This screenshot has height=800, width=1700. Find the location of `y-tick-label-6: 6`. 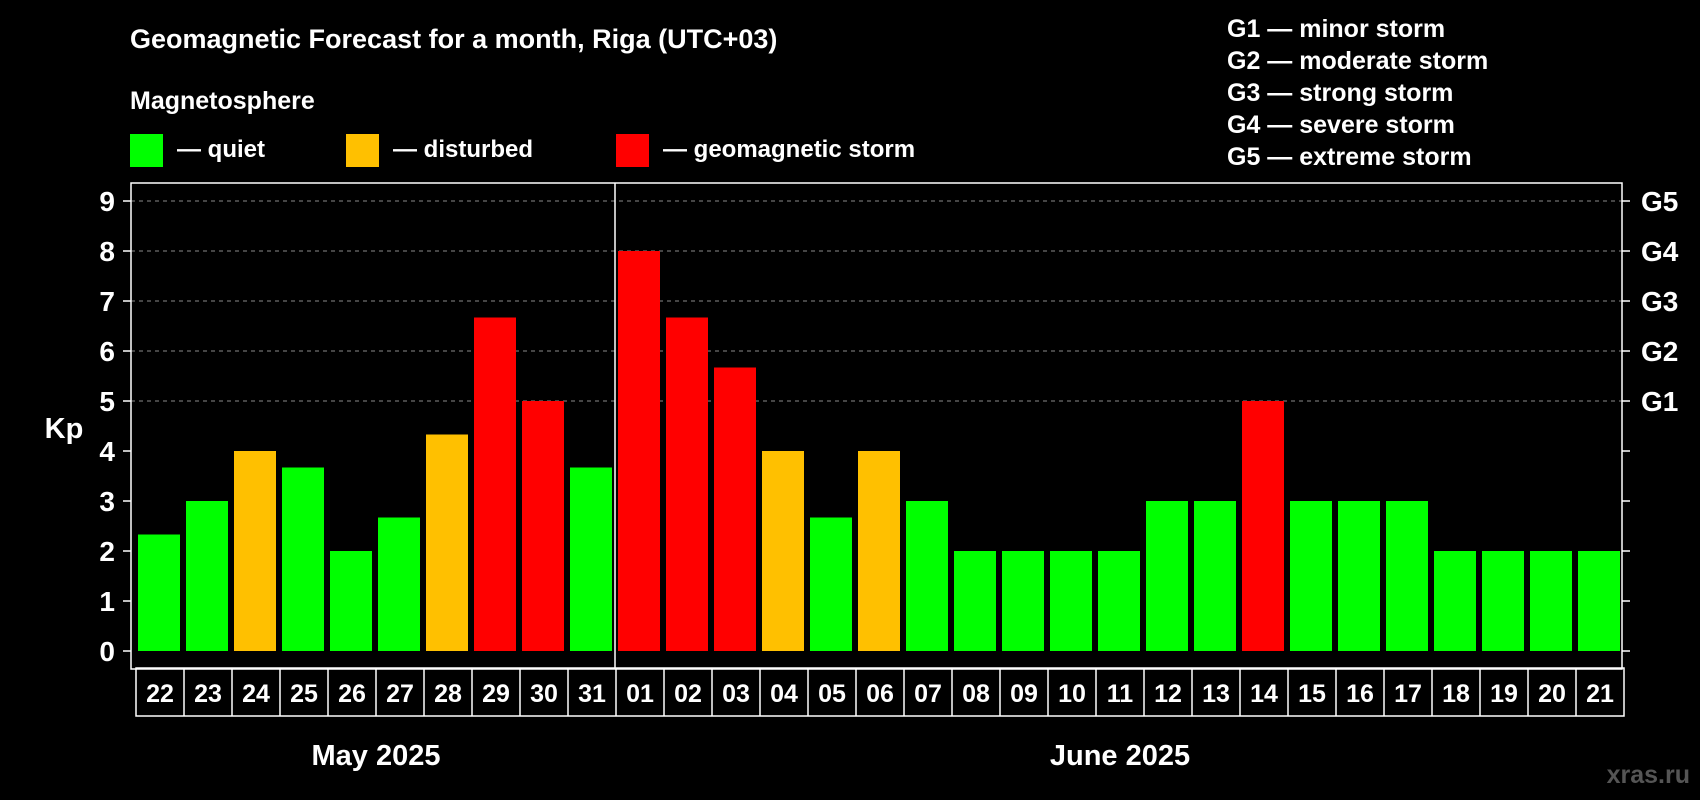

y-tick-label-6: 6 is located at coordinates (107, 351).